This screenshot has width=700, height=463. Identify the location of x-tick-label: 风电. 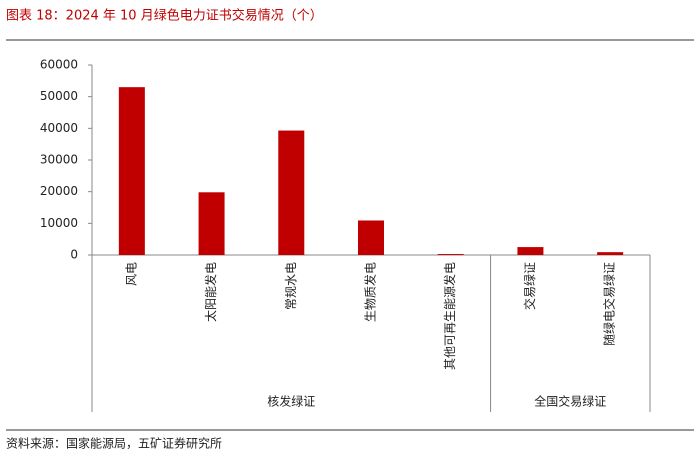
(131, 274).